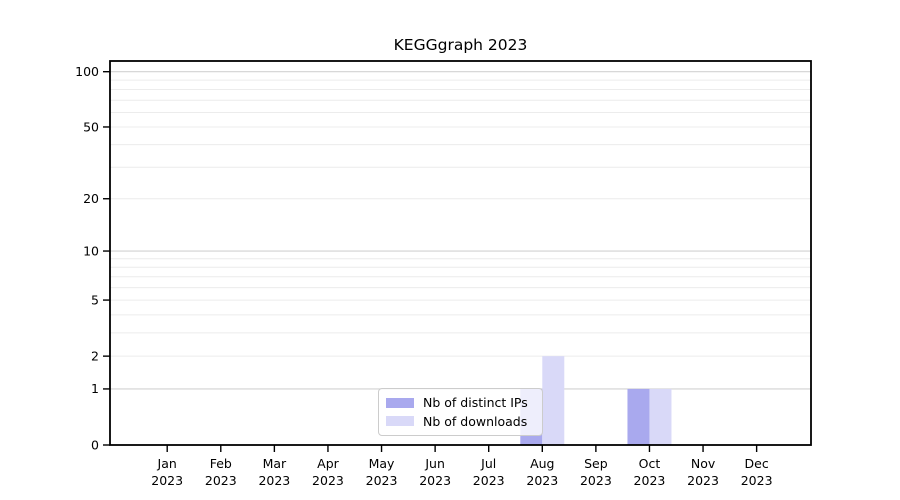 Image resolution: width=900 pixels, height=500 pixels. Describe the element at coordinates (660, 416) in the screenshot. I see `bar-oct-downloads` at that location.